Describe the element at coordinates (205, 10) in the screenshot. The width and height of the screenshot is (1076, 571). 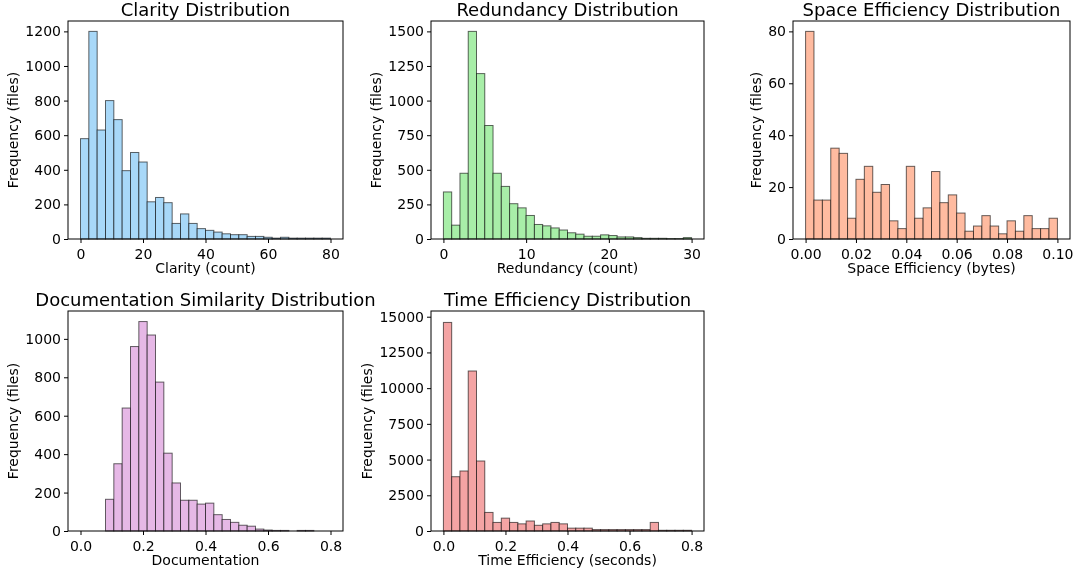
I see `chart-title: Clarity Distribution` at that location.